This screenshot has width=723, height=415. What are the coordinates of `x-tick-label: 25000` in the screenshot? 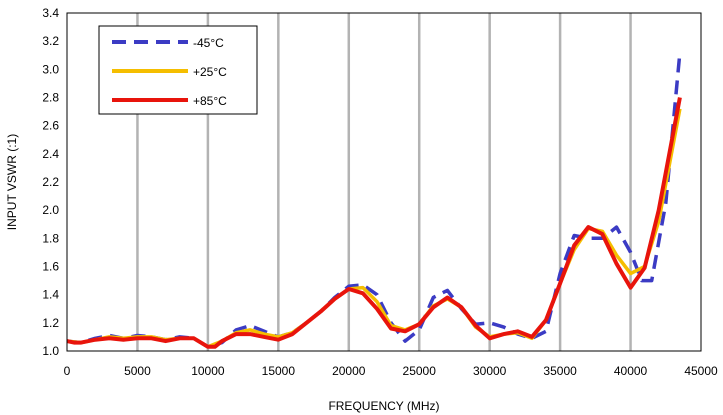 It's located at (420, 371).